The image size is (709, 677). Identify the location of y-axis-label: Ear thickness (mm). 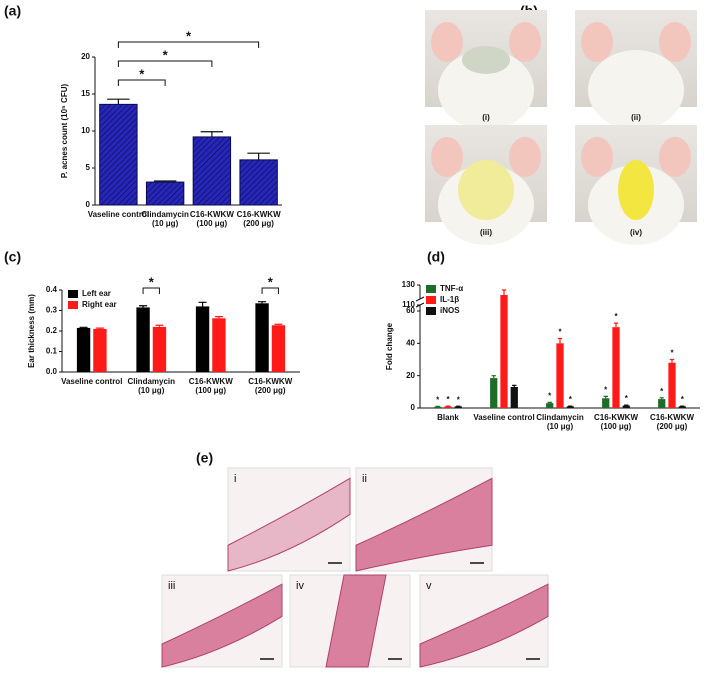
(31, 331).